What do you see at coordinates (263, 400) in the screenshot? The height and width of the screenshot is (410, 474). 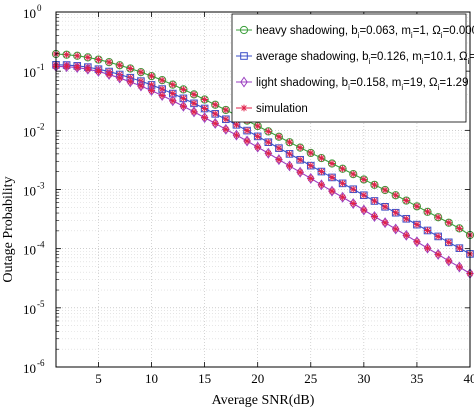 I see `x-axis-label: Average SNR(dB)` at bounding box center [263, 400].